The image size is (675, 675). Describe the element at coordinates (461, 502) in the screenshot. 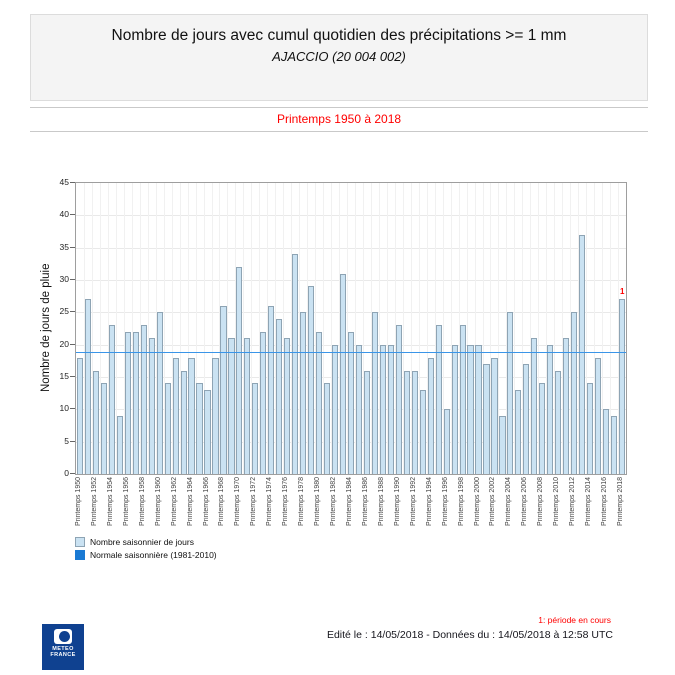

I see `x-tick-1998: Printemps 1998` at that location.